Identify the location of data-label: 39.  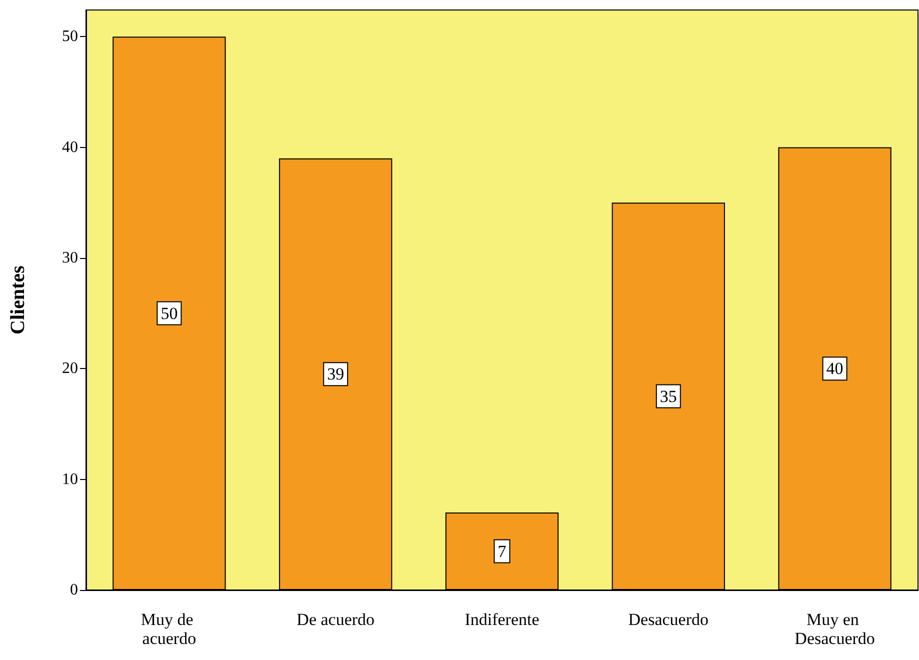
(335, 374).